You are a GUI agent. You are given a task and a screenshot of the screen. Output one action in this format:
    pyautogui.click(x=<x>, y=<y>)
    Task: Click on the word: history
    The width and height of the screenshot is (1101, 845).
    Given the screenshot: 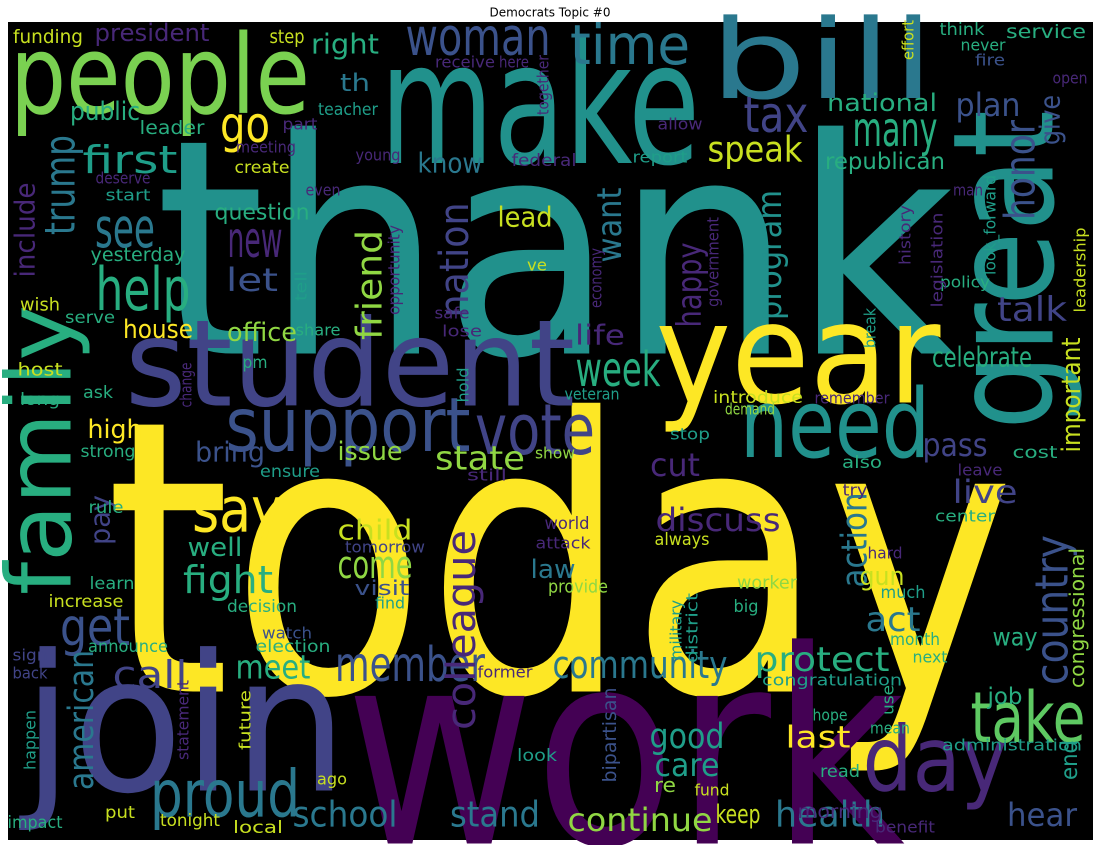 What is the action you would take?
    pyautogui.click(x=905, y=235)
    